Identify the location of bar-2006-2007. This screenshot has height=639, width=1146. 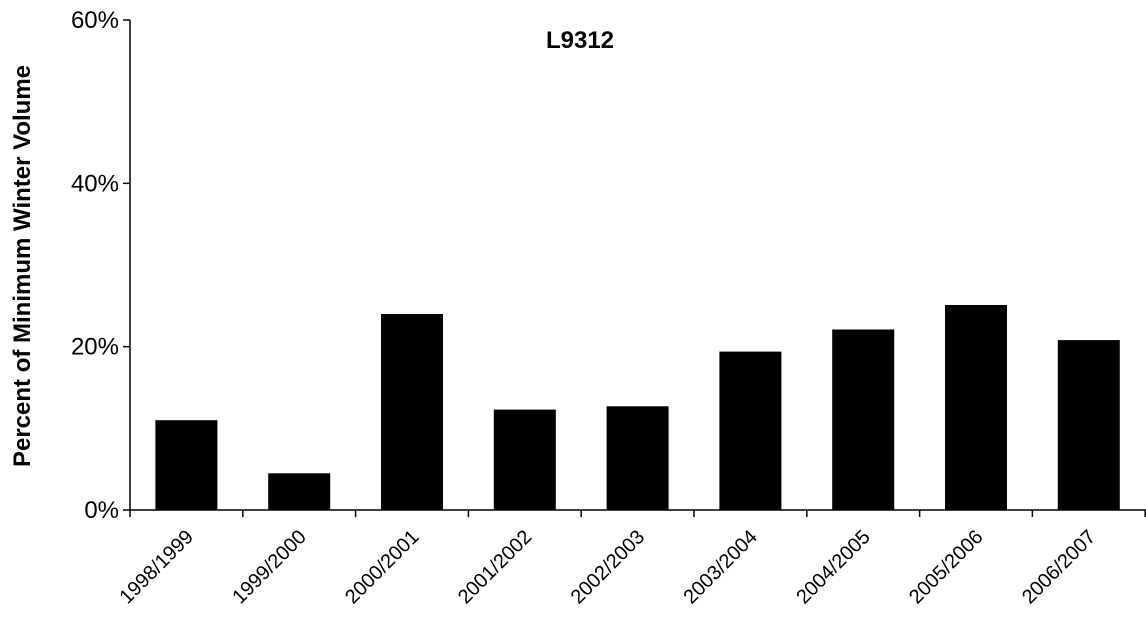
(1088, 425).